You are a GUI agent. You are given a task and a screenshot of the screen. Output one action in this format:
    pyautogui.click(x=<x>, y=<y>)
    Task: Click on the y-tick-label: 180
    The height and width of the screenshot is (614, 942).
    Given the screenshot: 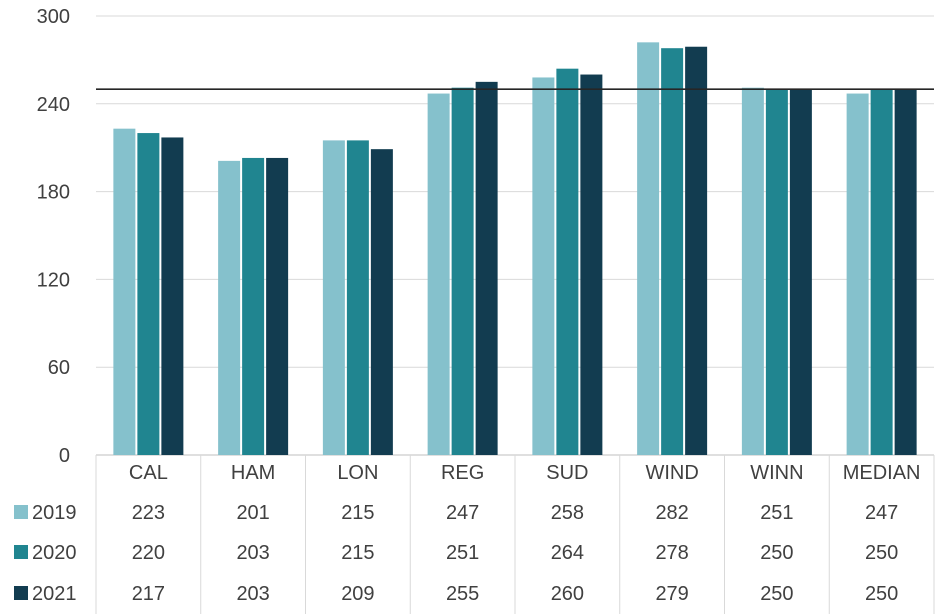 What is the action you would take?
    pyautogui.click(x=53, y=193)
    